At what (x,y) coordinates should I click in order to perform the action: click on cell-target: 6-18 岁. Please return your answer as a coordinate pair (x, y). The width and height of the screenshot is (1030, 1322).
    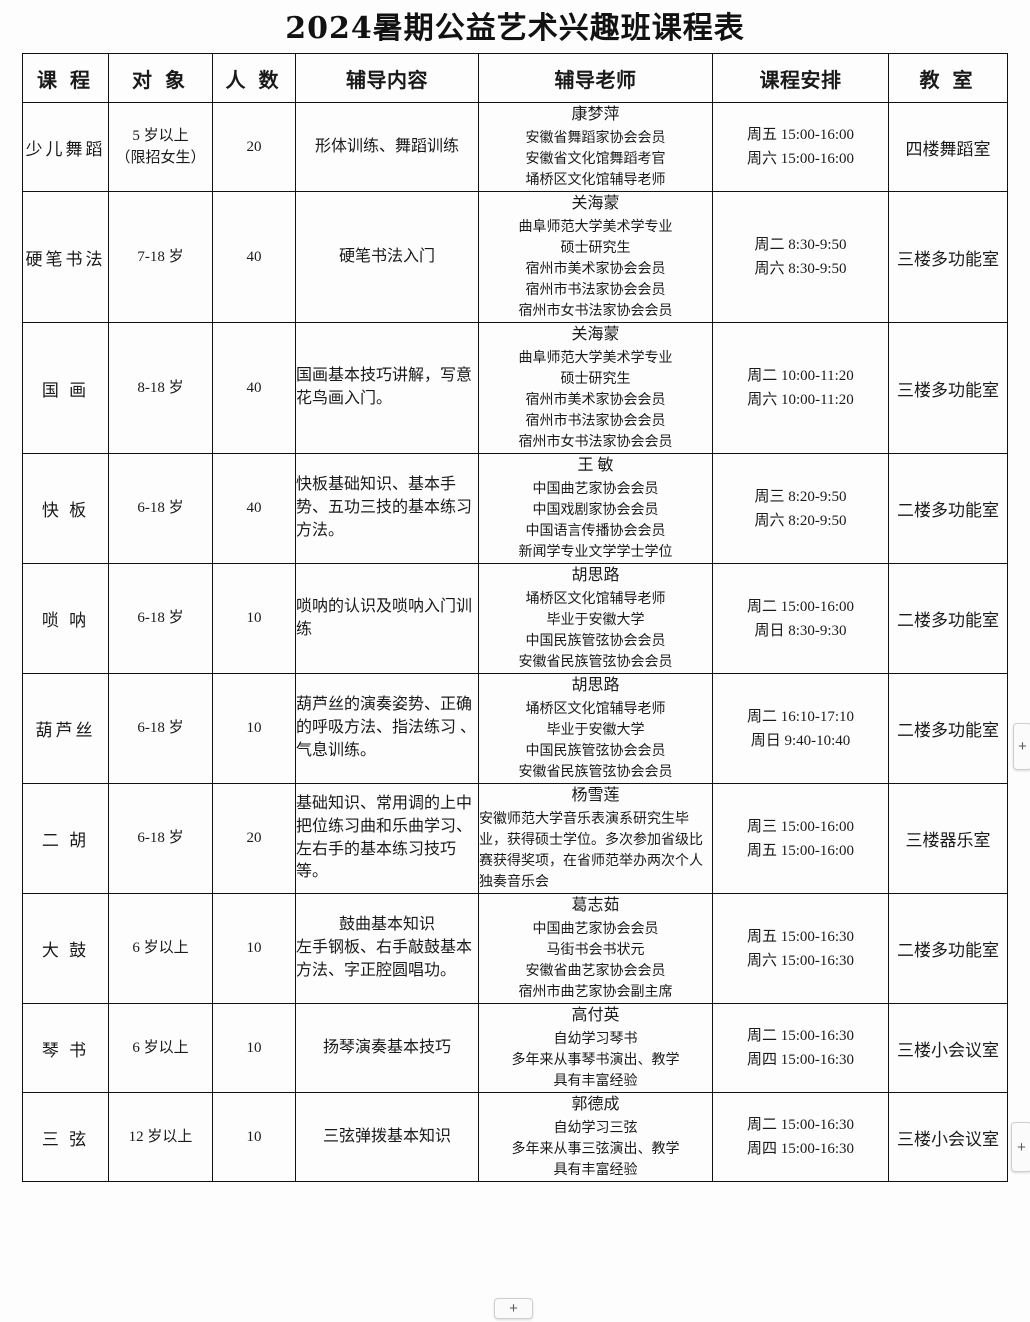
    Looking at the image, I should click on (160, 618).